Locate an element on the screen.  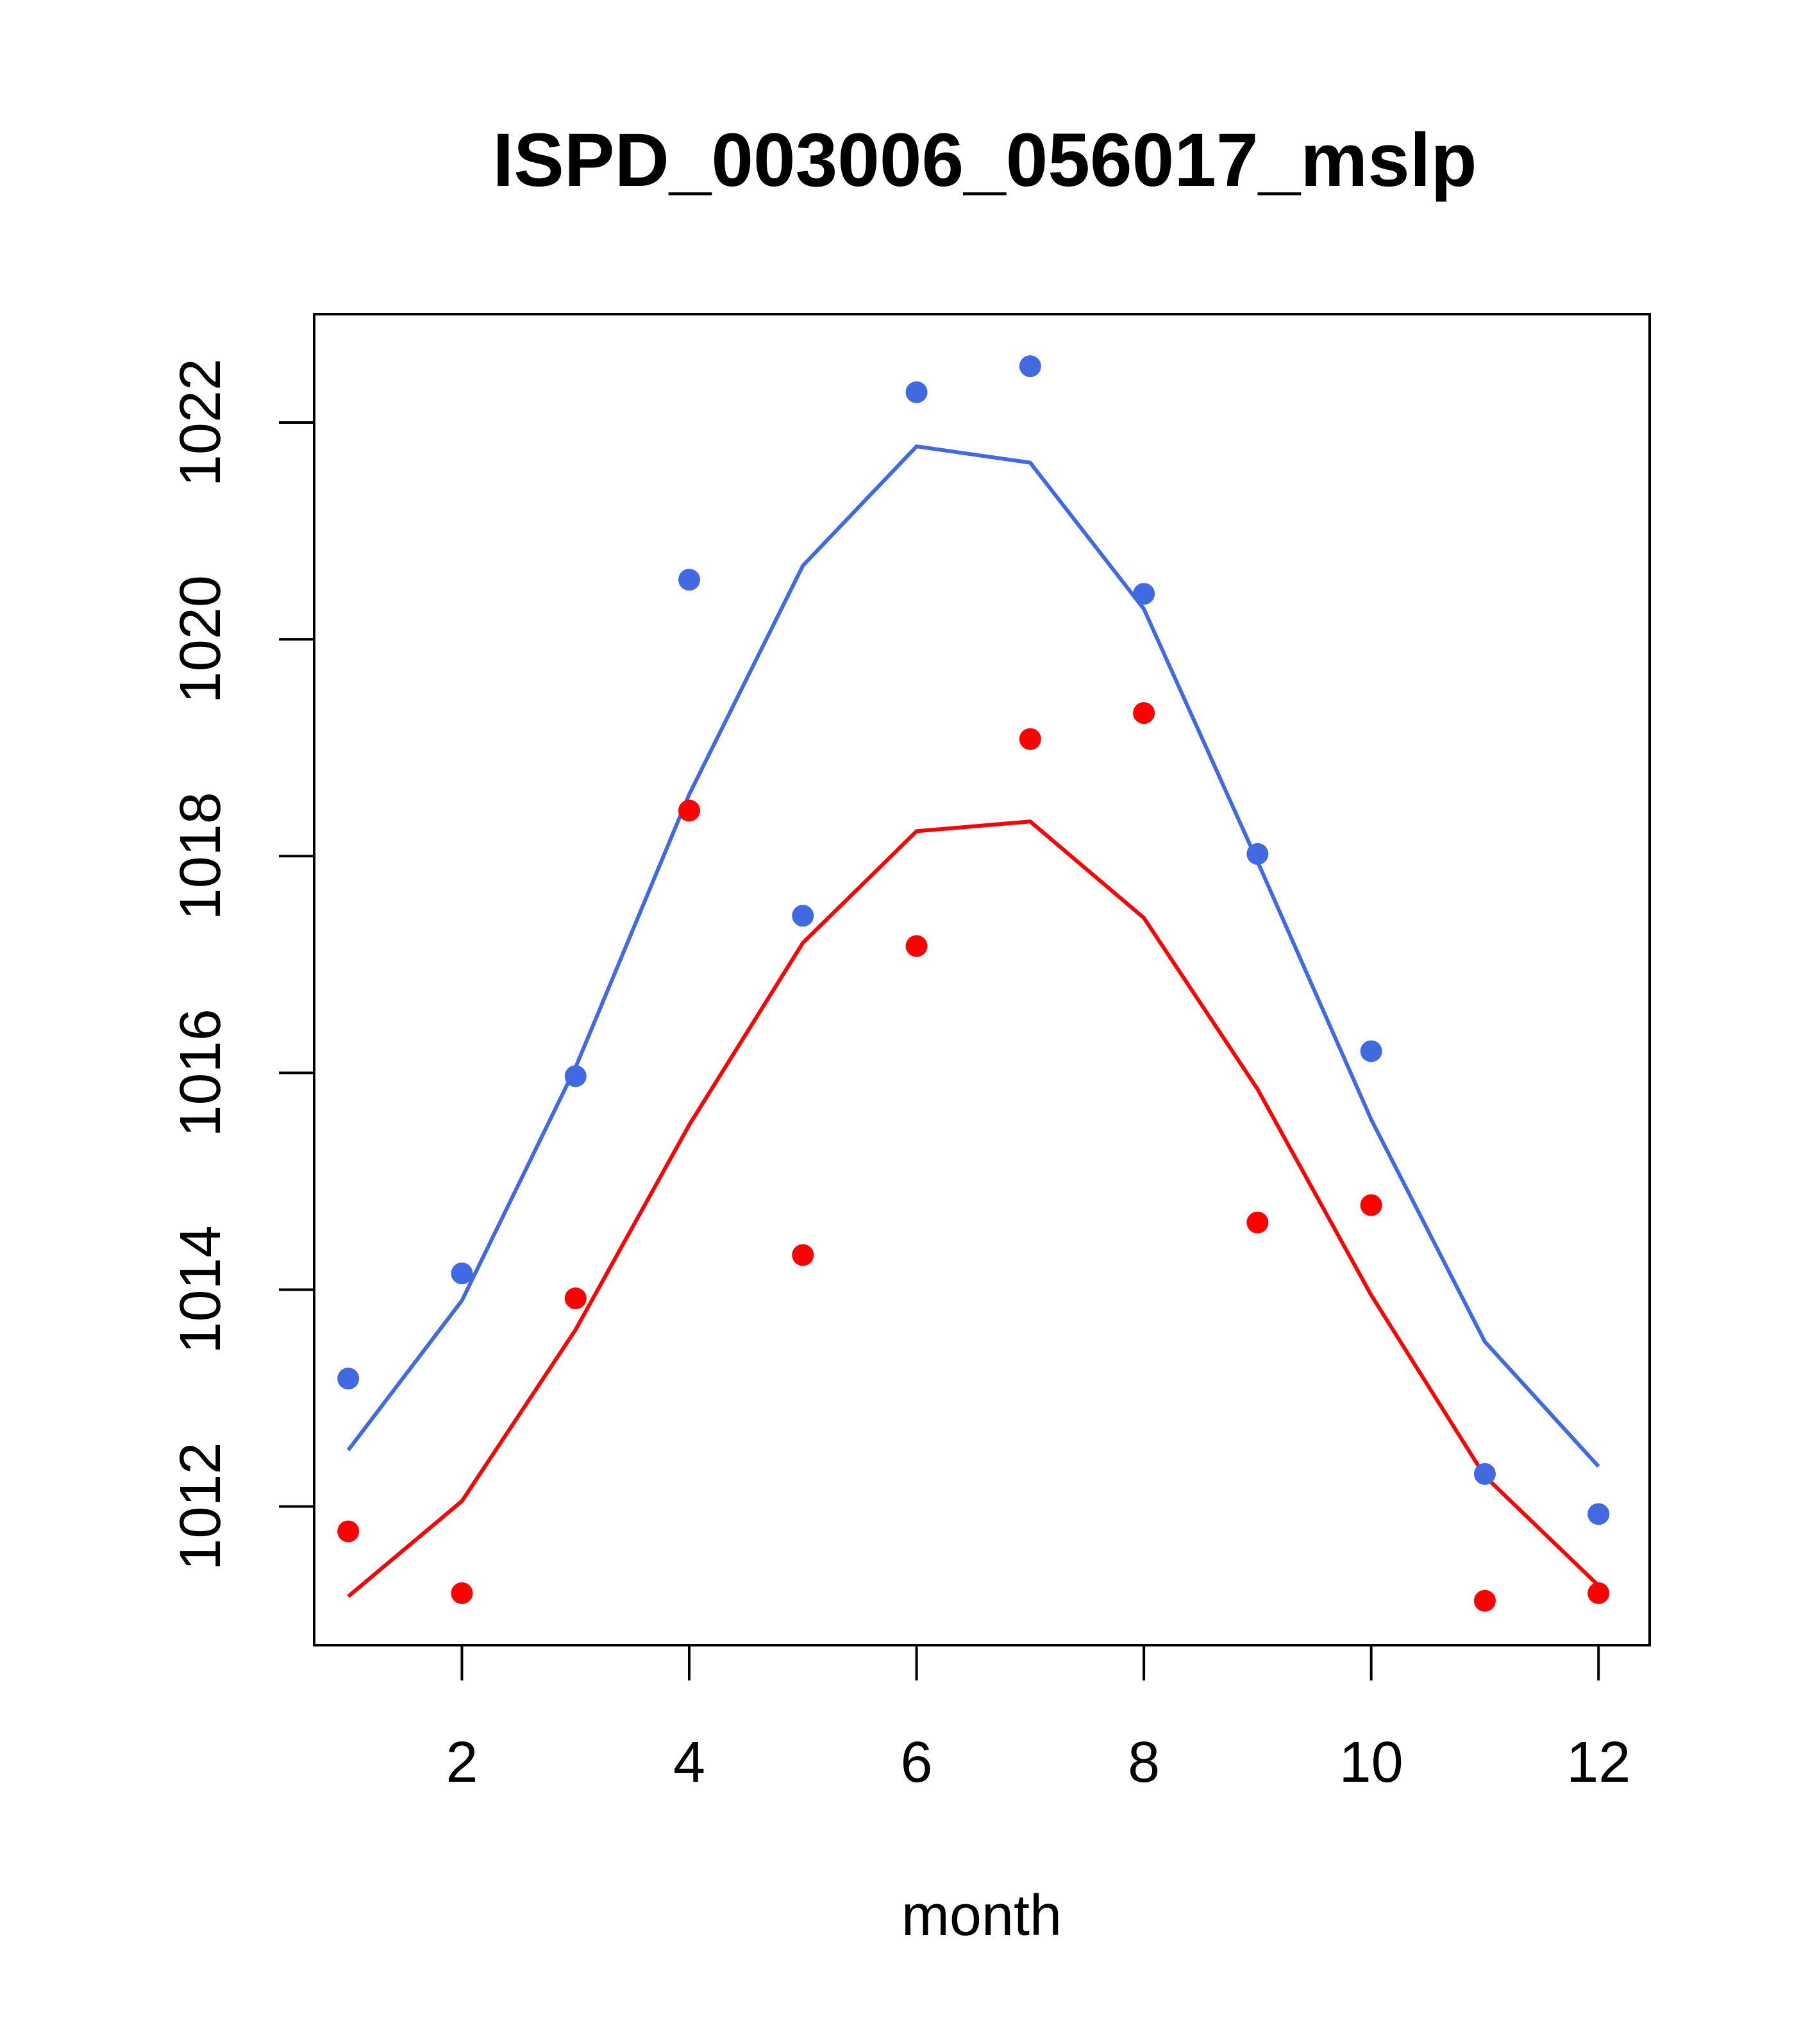
y-tick-label: 1016 is located at coordinates (201, 1073).